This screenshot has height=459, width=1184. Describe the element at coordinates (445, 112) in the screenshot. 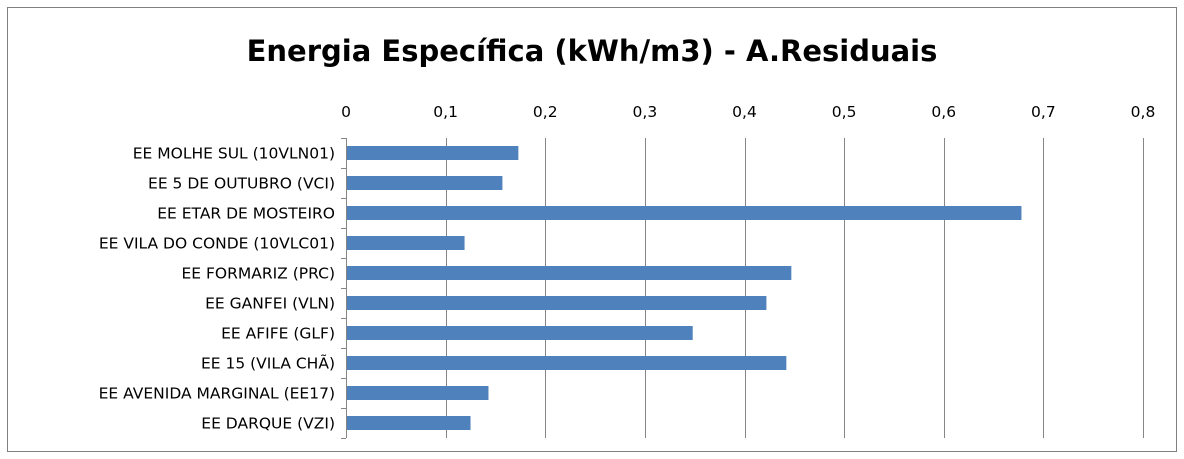

I see `x-tick-label: 0,1` at that location.